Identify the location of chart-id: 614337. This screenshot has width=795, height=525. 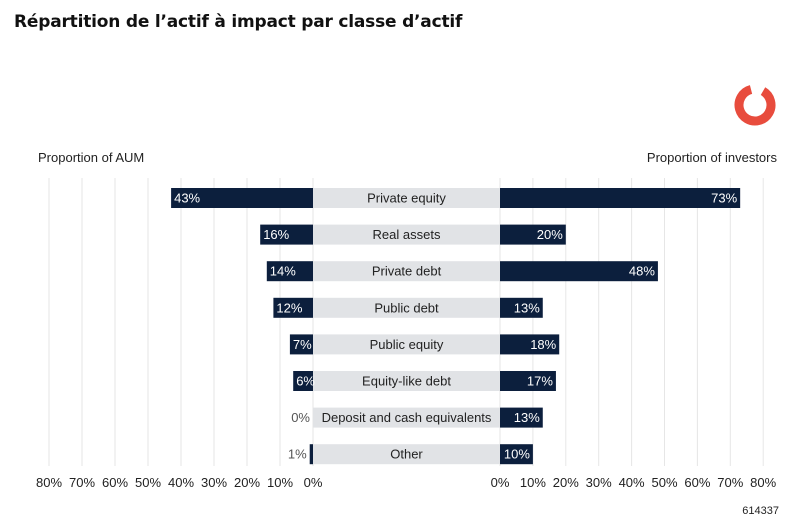
(760, 511).